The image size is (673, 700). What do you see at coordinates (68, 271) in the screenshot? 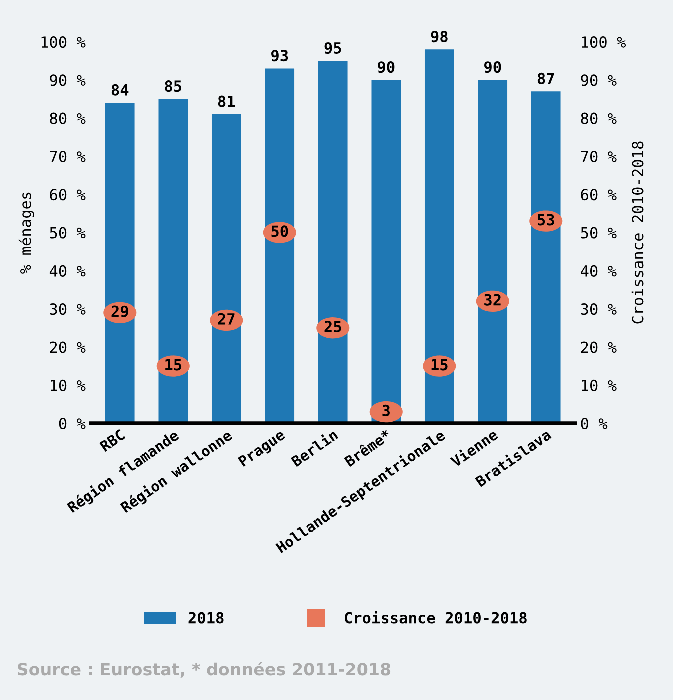
I see `y-tick-label: 40 %` at bounding box center [68, 271].